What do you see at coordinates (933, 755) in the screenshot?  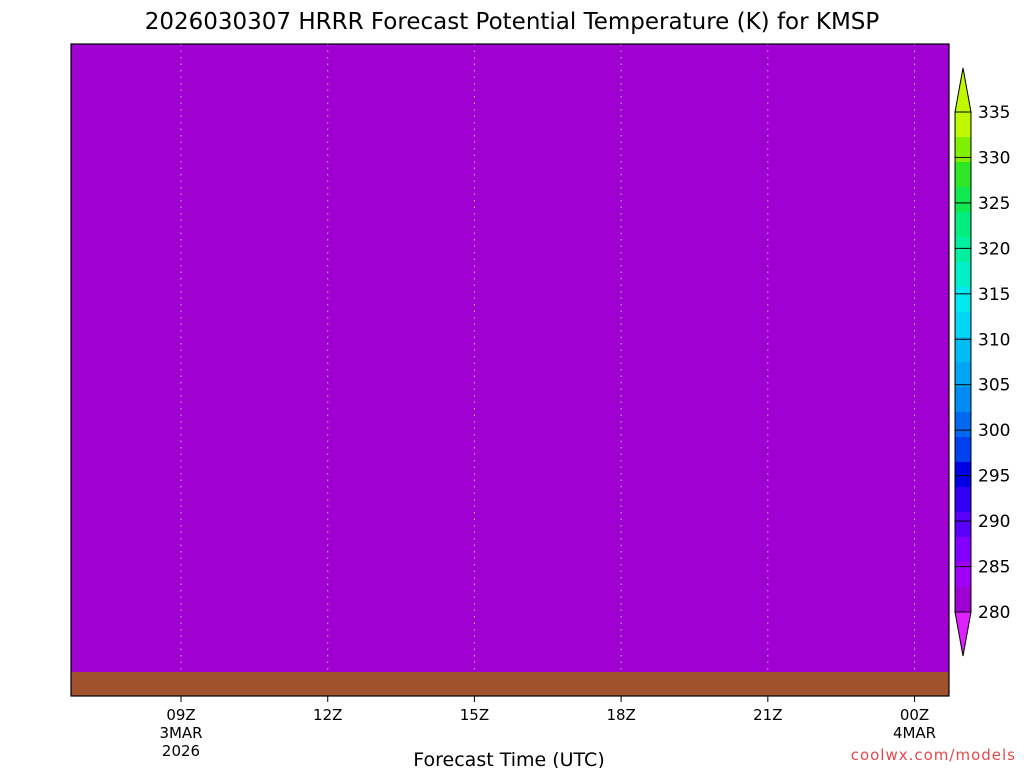 I see `credit-text: coolwx.com/models` at bounding box center [933, 755].